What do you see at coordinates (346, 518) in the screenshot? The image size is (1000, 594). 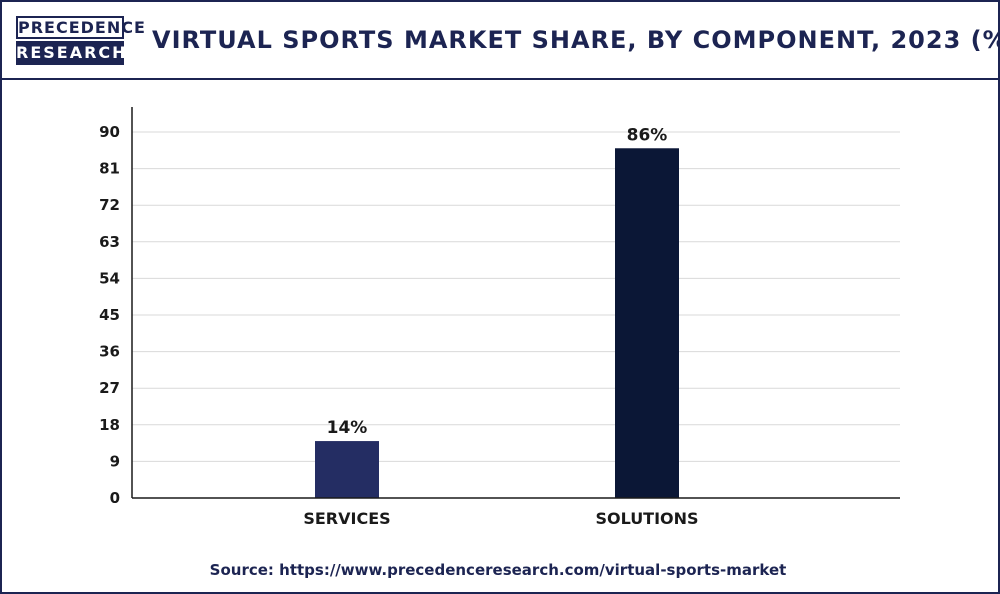 I see `x-tick-label: SERVICES` at bounding box center [346, 518].